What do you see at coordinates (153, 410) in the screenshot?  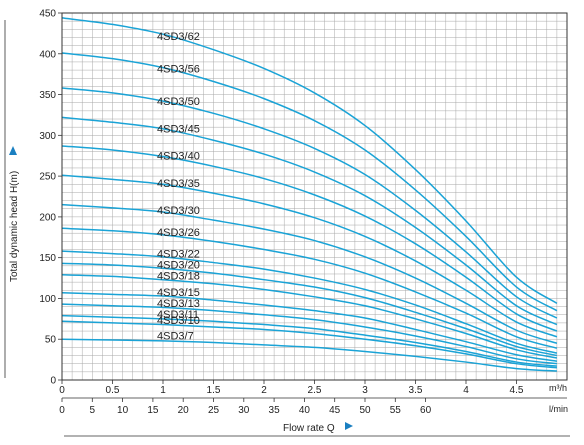 I see `x2-tick-label: 15` at bounding box center [153, 410].